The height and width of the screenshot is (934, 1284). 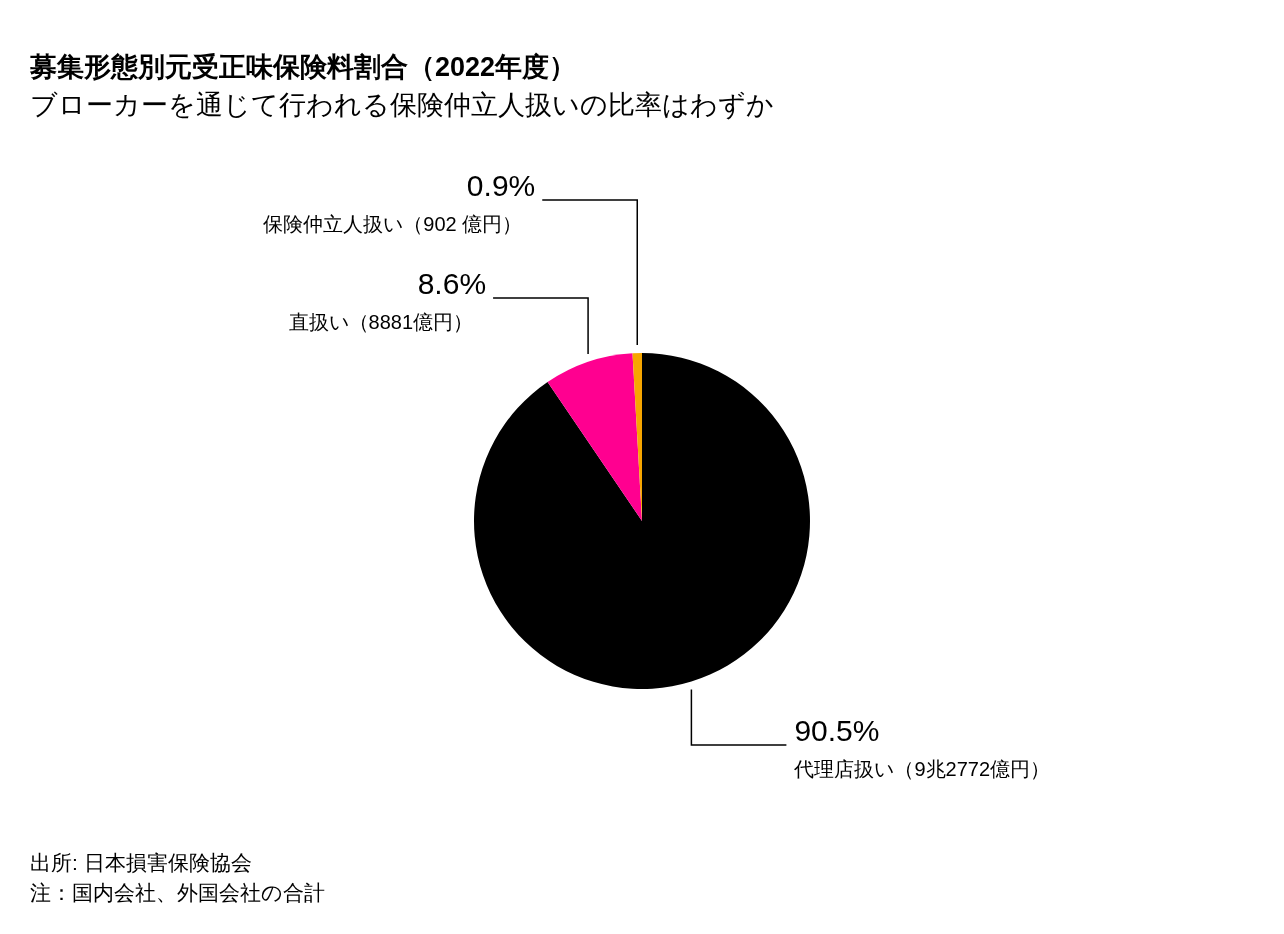 What do you see at coordinates (177, 892) in the screenshot?
I see `annotation: 注：国内会社、外国会社の合計` at bounding box center [177, 892].